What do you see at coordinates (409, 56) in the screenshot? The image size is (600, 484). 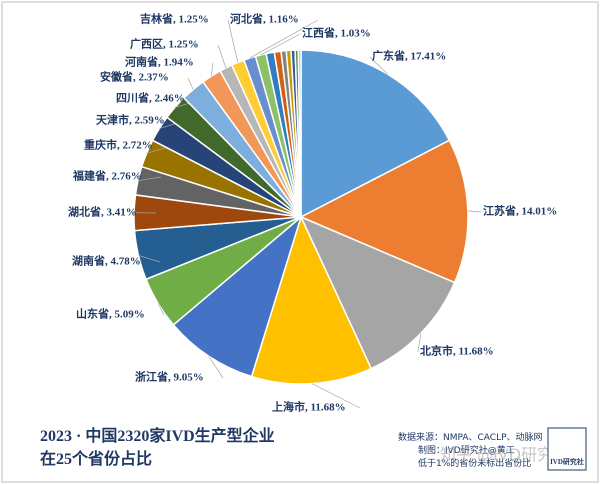 I see `data-label: 广东省, 17.41%` at bounding box center [409, 56].